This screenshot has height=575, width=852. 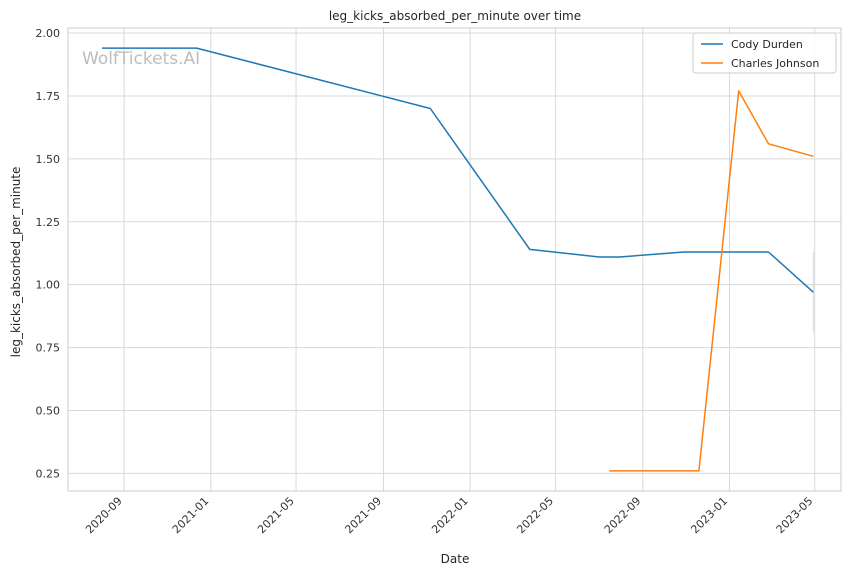 I want to click on y-tick-label: 1.50, so click(x=48, y=159).